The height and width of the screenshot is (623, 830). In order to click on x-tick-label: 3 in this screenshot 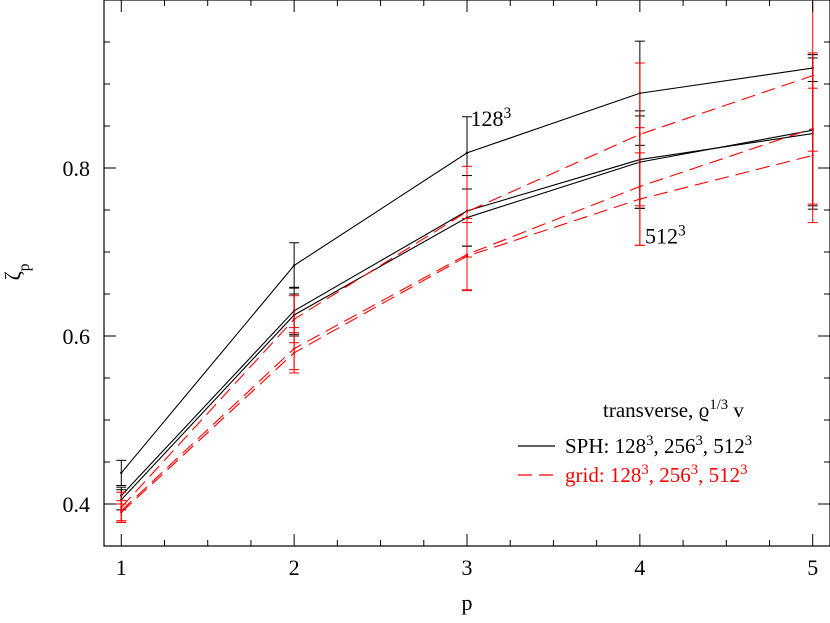, I will do `click(467, 567)`.